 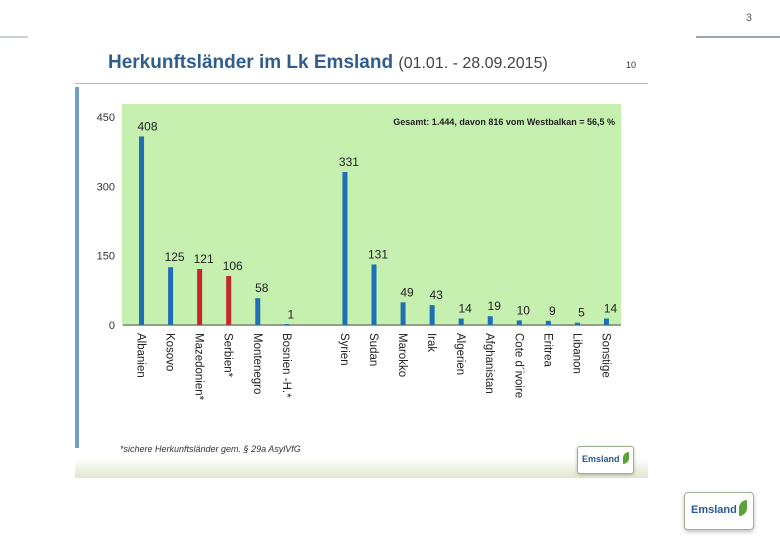 What do you see at coordinates (524, 310) in the screenshot?
I see `bar-value-label: 10` at bounding box center [524, 310].